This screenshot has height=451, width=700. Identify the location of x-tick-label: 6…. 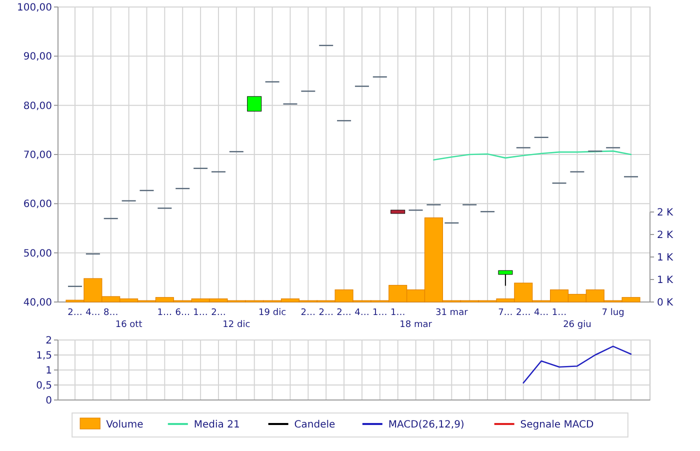
(182, 313).